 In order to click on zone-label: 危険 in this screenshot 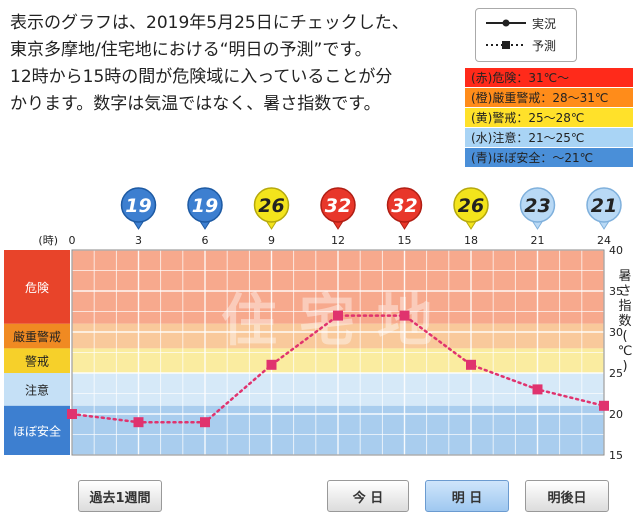, I will do `click(37, 288)`.